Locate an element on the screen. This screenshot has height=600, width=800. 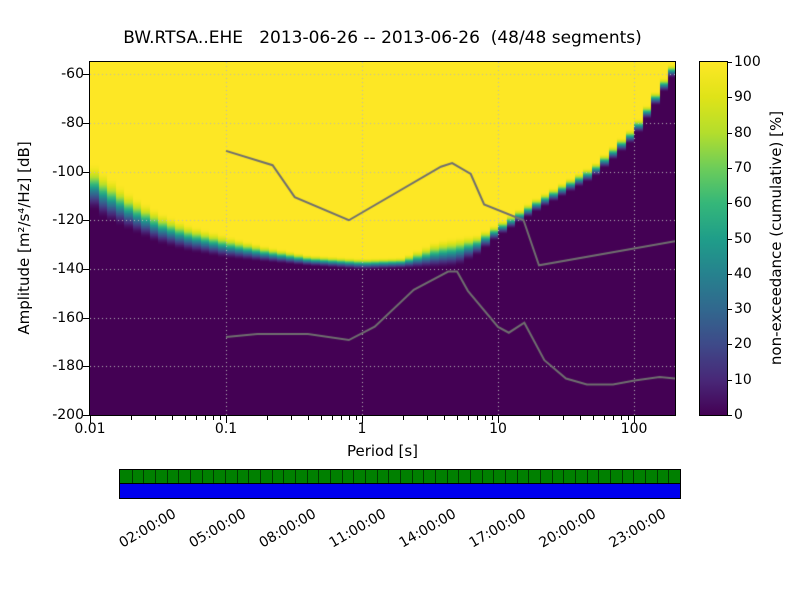
colorbar-tick-label: 90 is located at coordinates (743, 97).